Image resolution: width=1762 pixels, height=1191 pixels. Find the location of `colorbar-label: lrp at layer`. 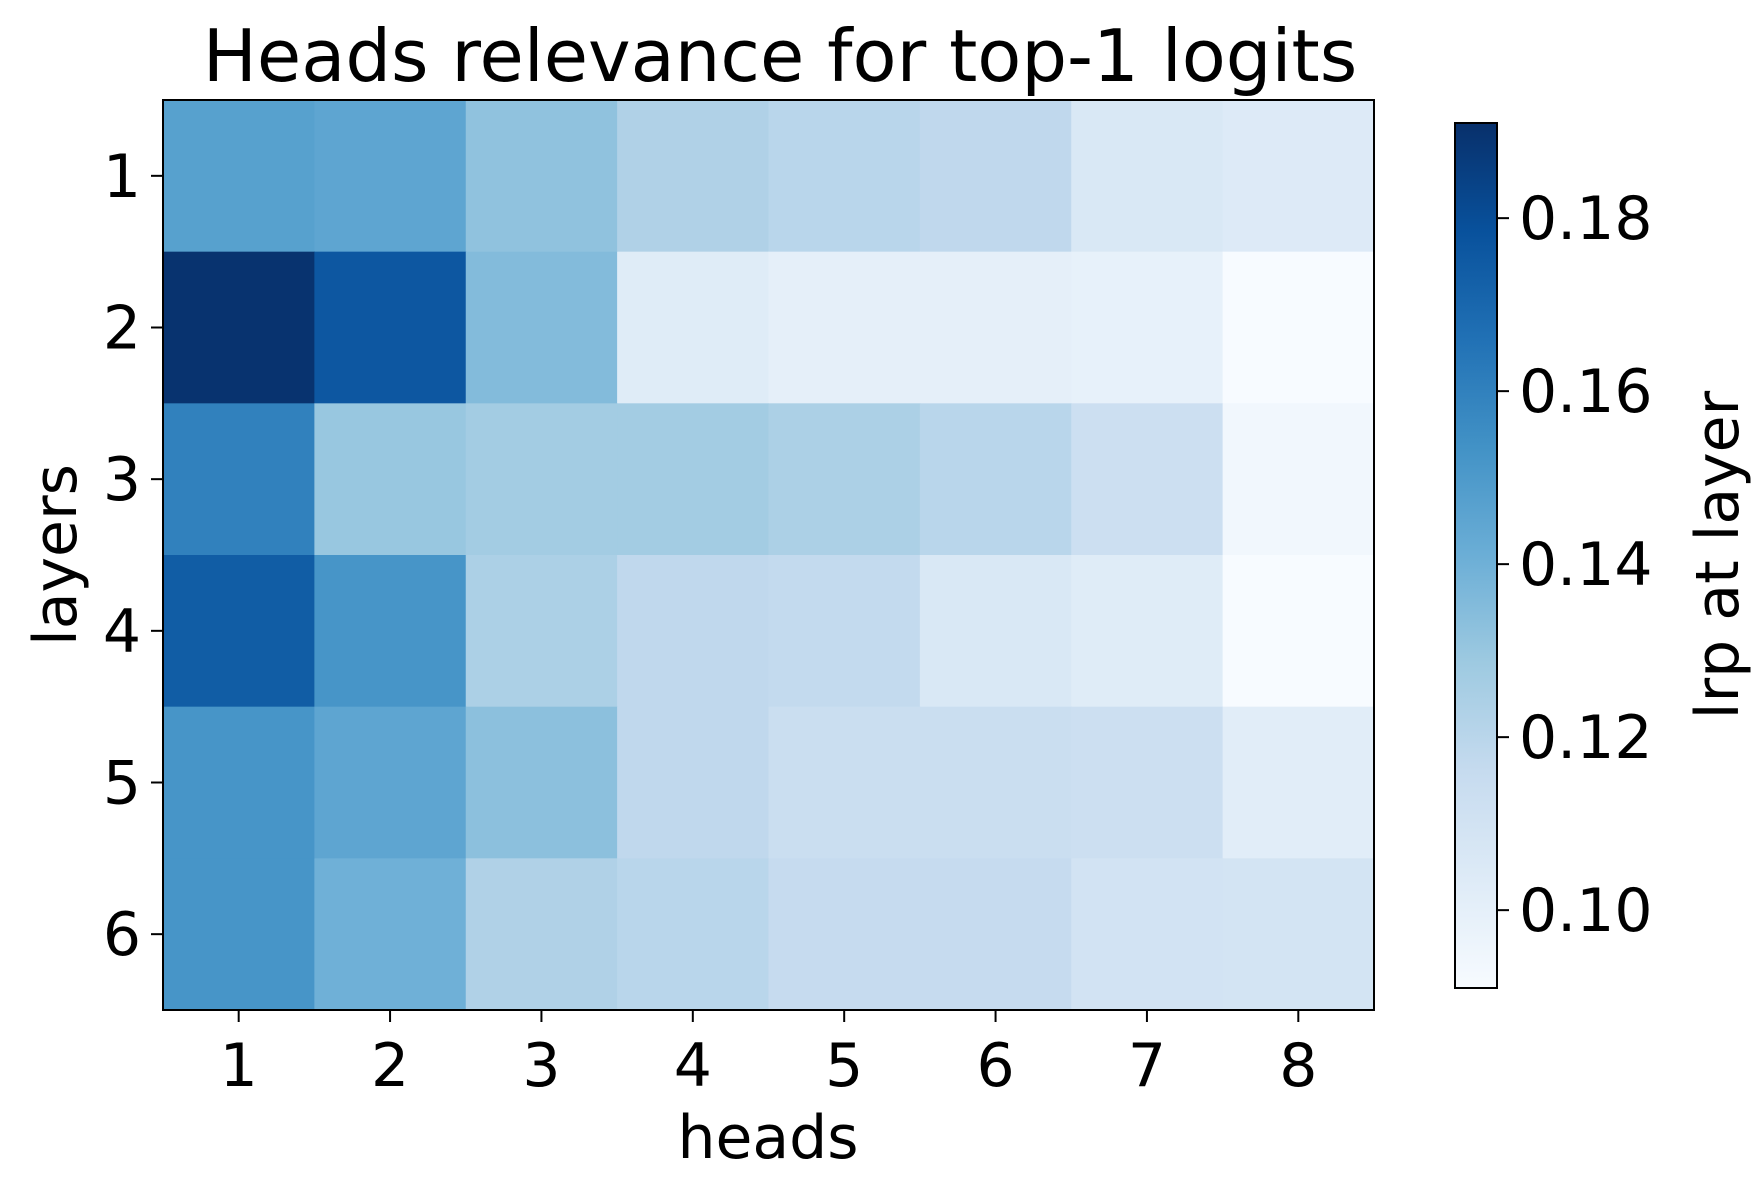

colorbar-label: lrp at layer is located at coordinates (1718, 554).